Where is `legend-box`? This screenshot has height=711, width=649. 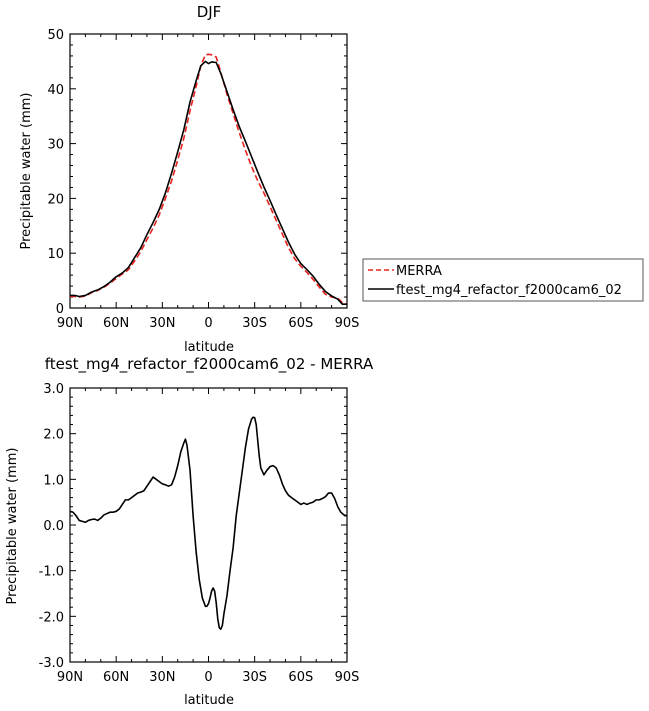 legend-box is located at coordinates (503, 280).